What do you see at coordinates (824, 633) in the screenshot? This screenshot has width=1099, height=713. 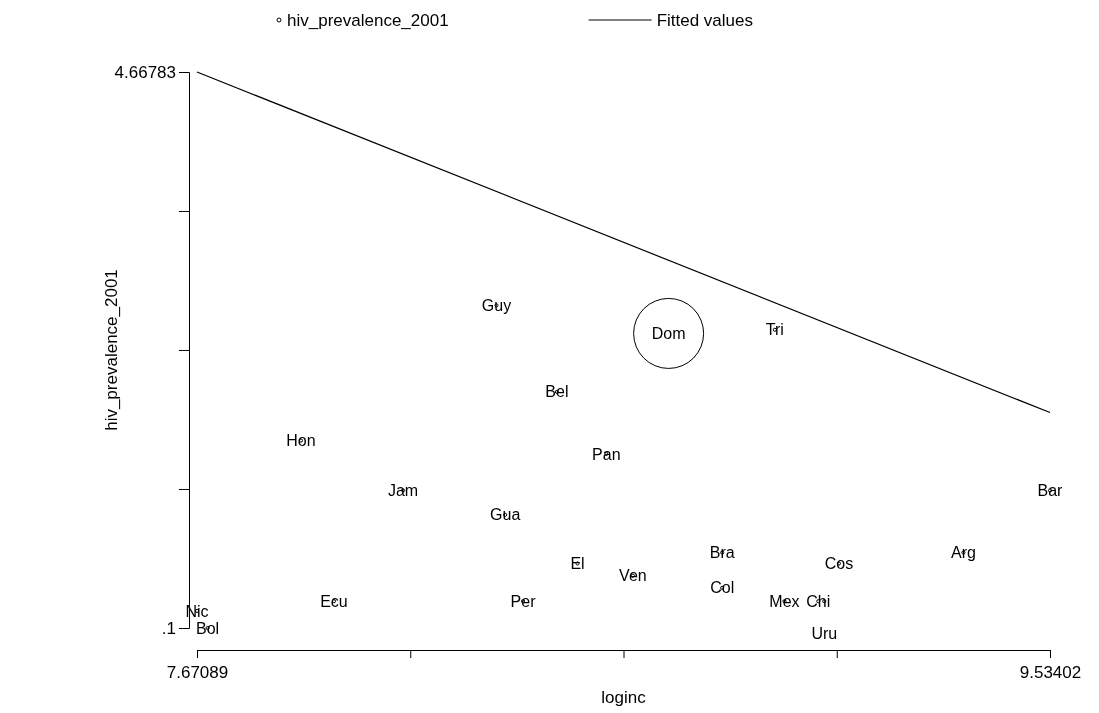 I see `annotation: Uru` at bounding box center [824, 633].